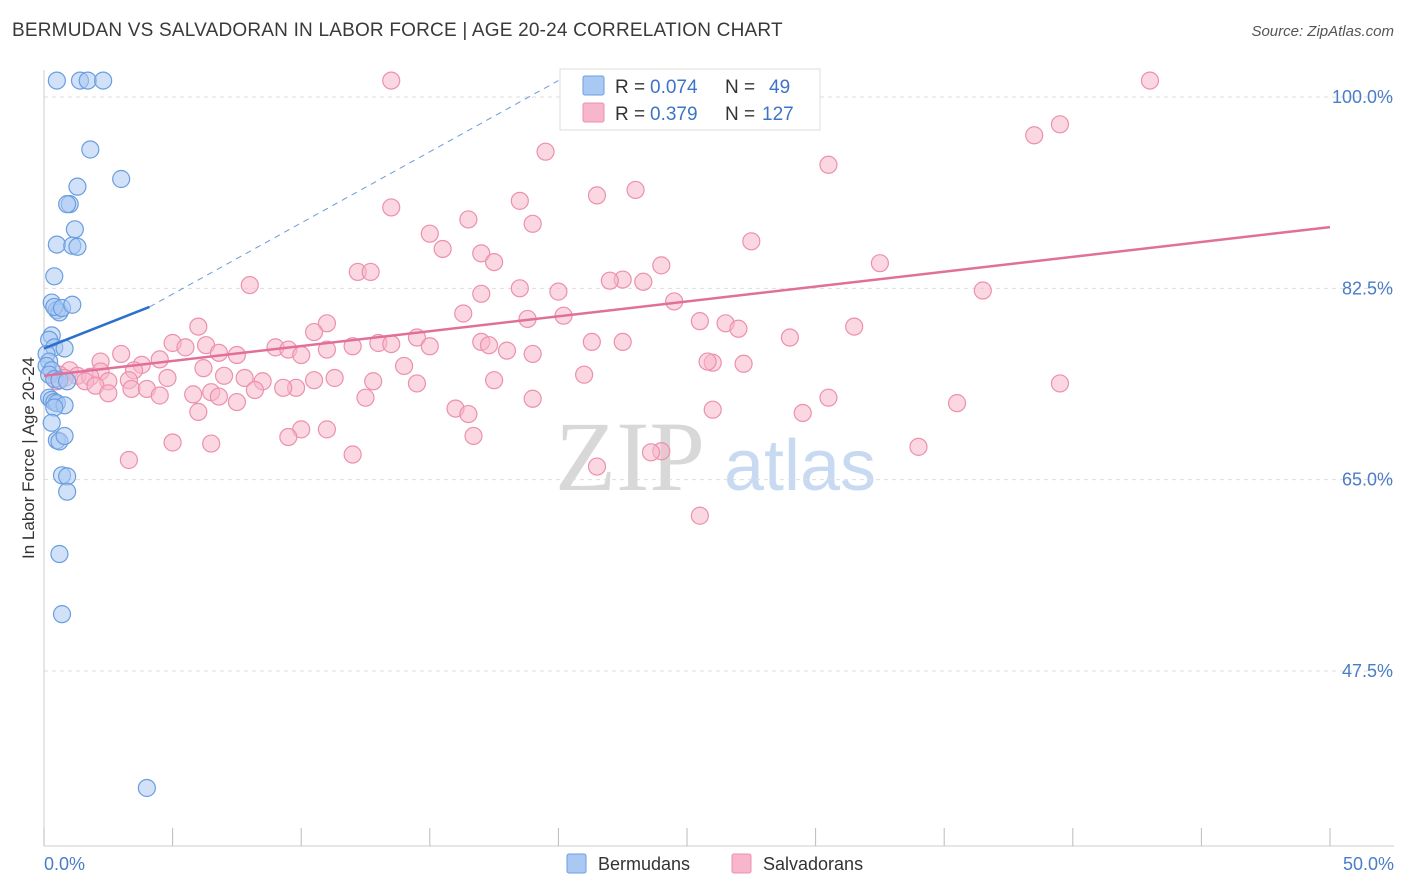  Describe the element at coordinates (576, 863) in the screenshot. I see `bottom-legend-swatch-bermudans` at that location.